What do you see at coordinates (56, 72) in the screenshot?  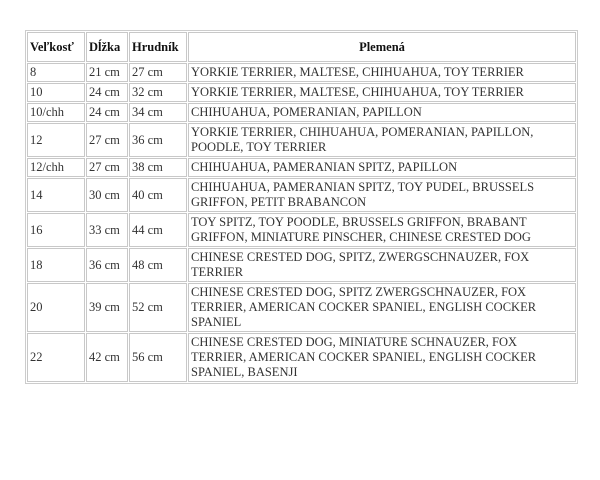 I see `size-cell: 8` at bounding box center [56, 72].